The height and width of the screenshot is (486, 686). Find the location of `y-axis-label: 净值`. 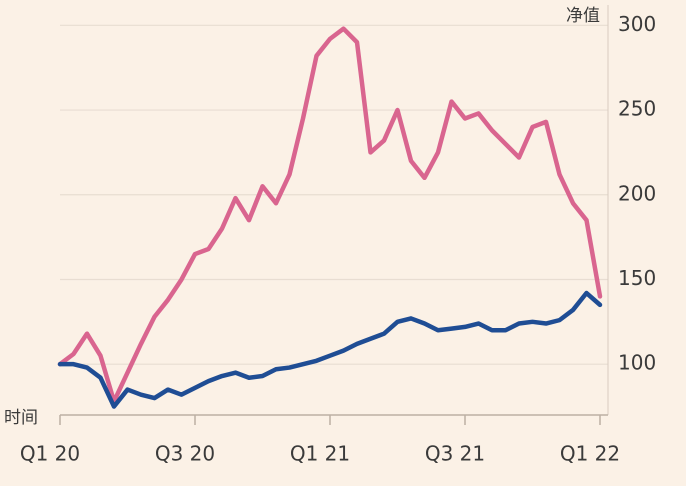

y-axis-label: 净值 is located at coordinates (583, 16).